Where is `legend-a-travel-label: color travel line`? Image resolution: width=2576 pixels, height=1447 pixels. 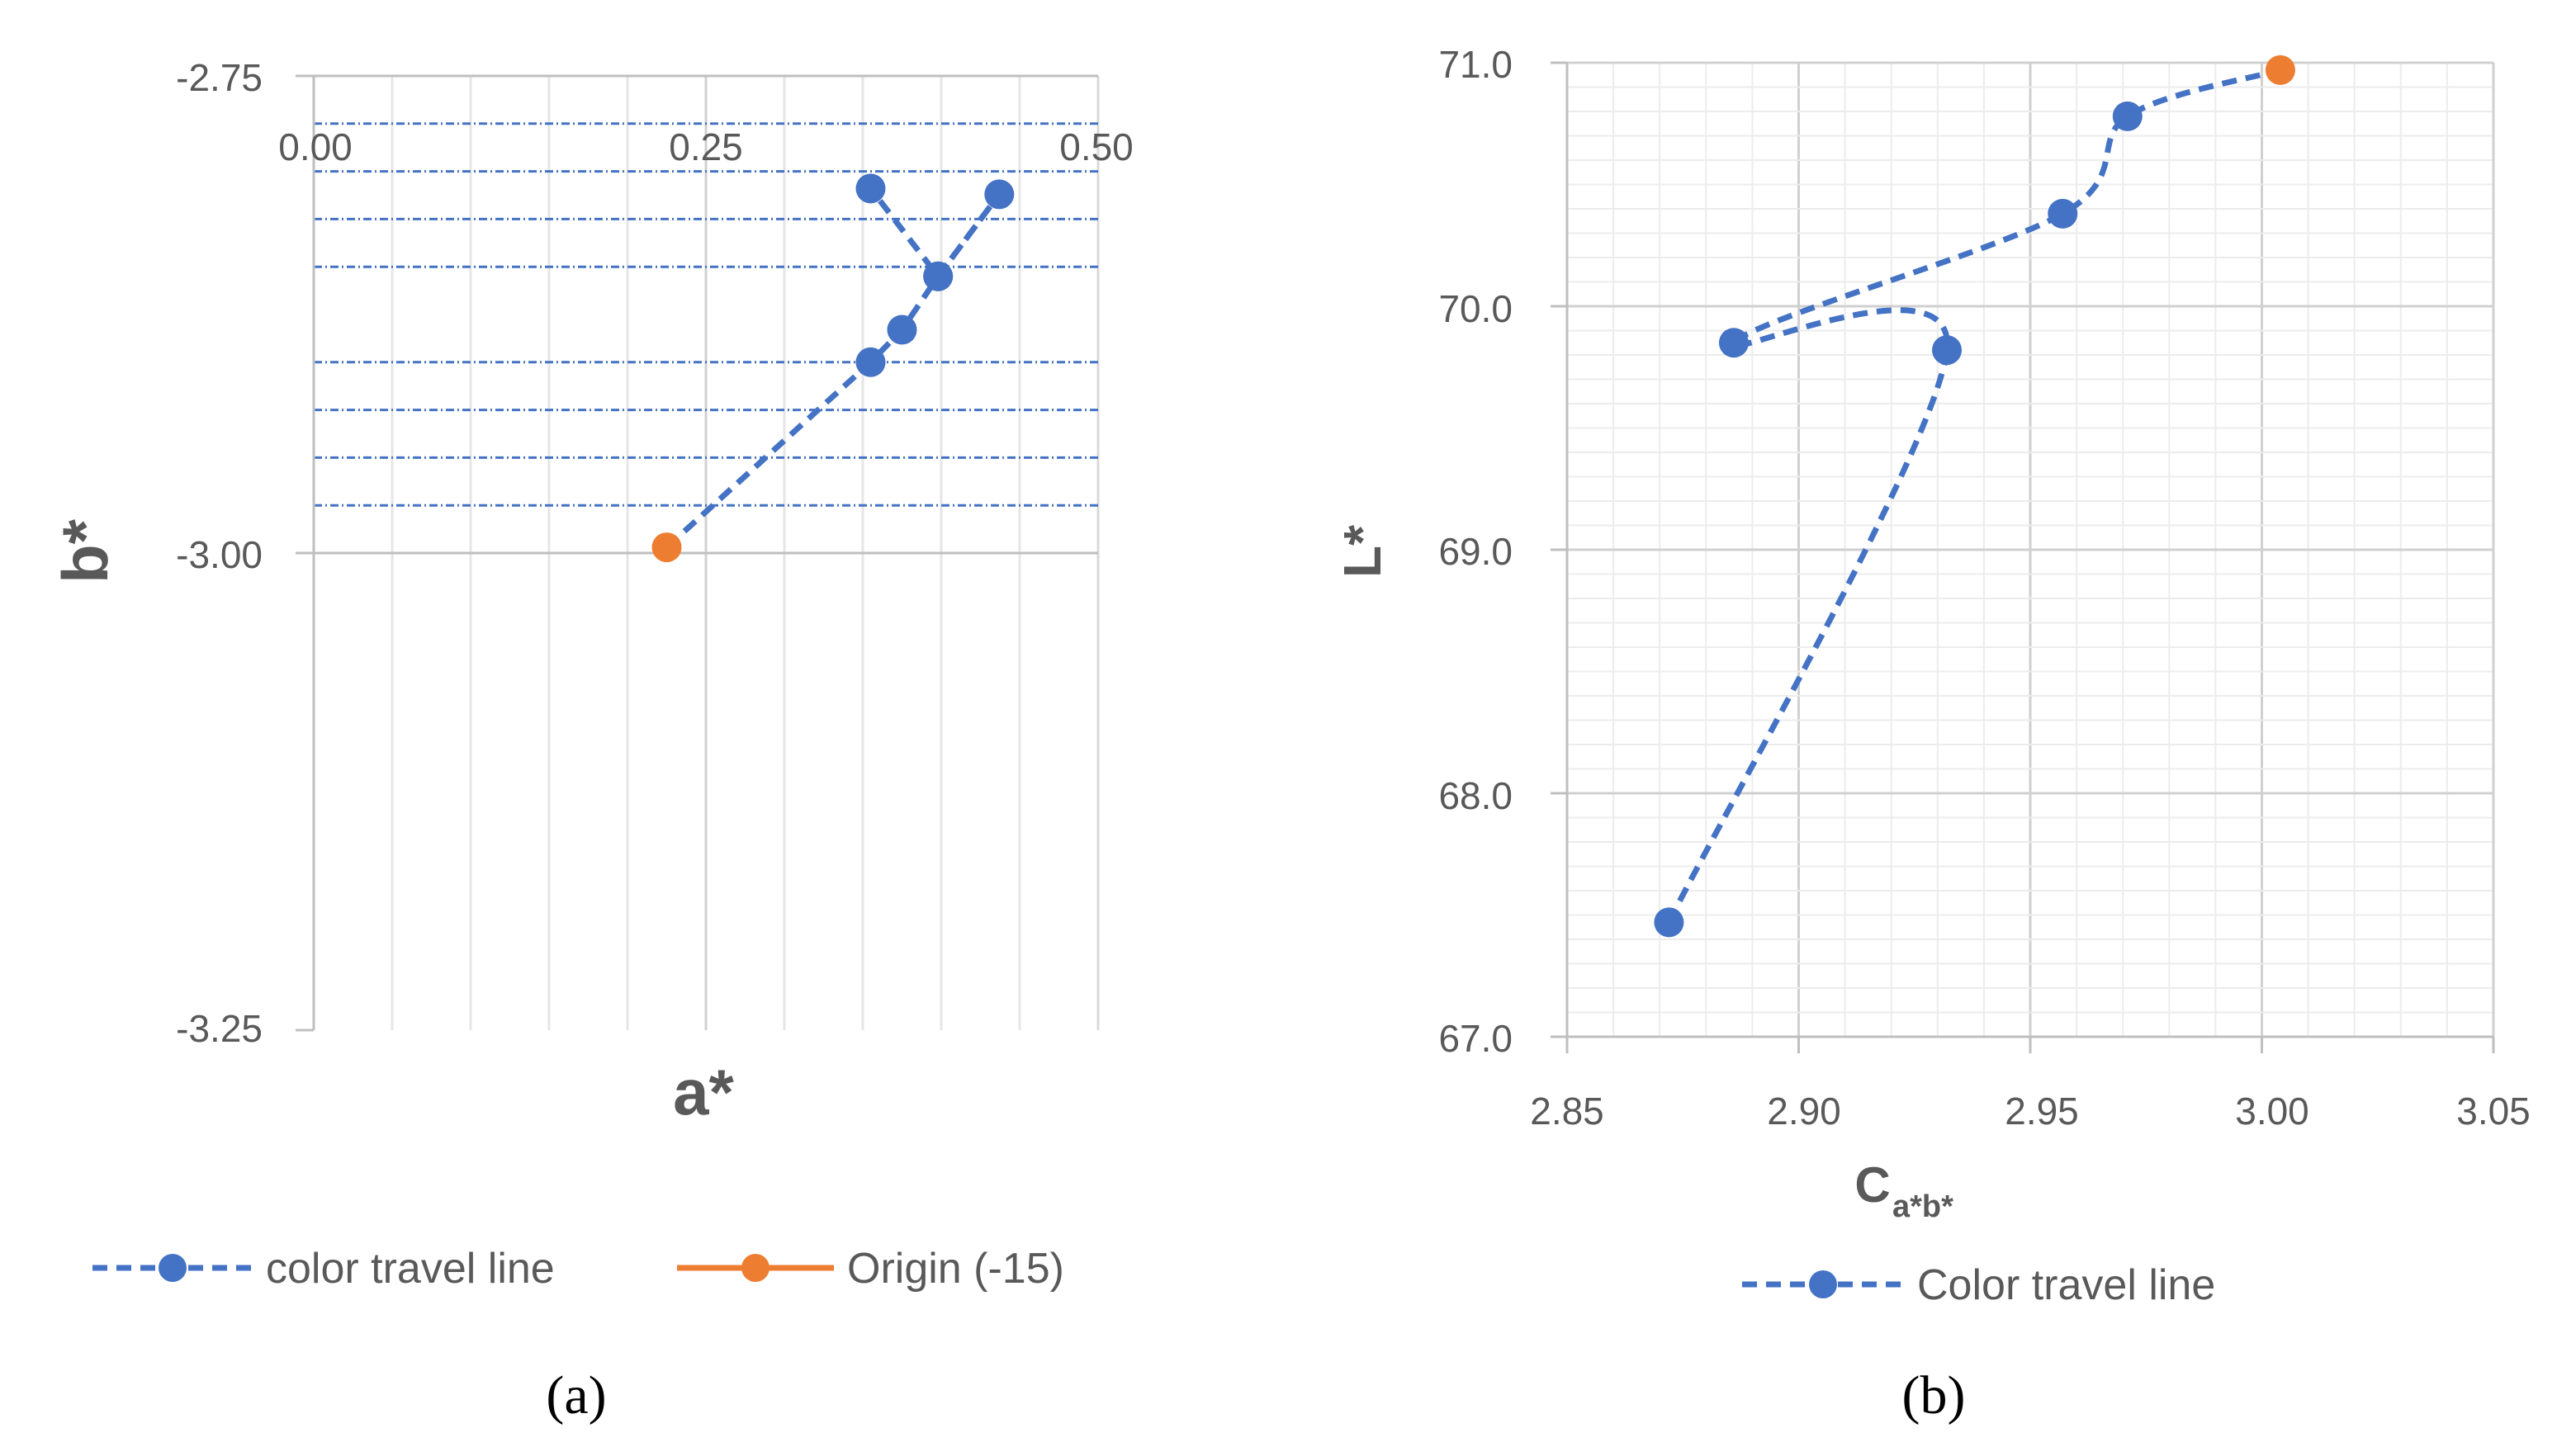 legend-a-travel-label: color travel line is located at coordinates (410, 1269).